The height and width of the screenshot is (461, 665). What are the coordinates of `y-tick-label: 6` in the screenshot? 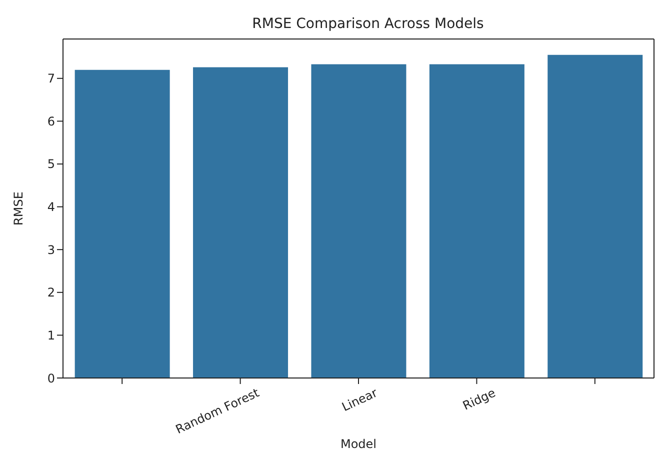 It's located at (51, 121).